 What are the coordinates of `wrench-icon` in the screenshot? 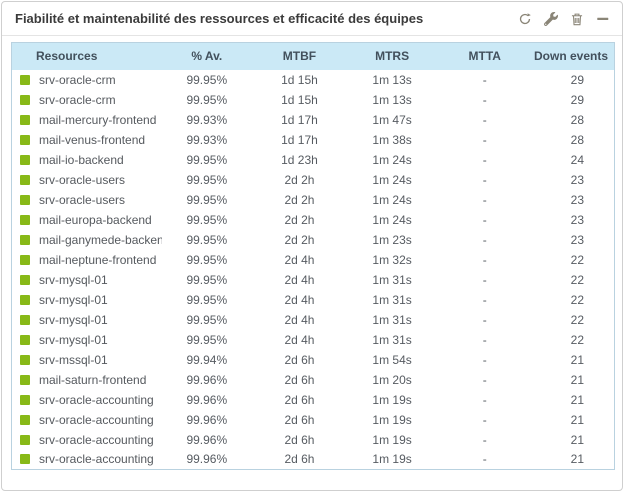 It's located at (550, 18).